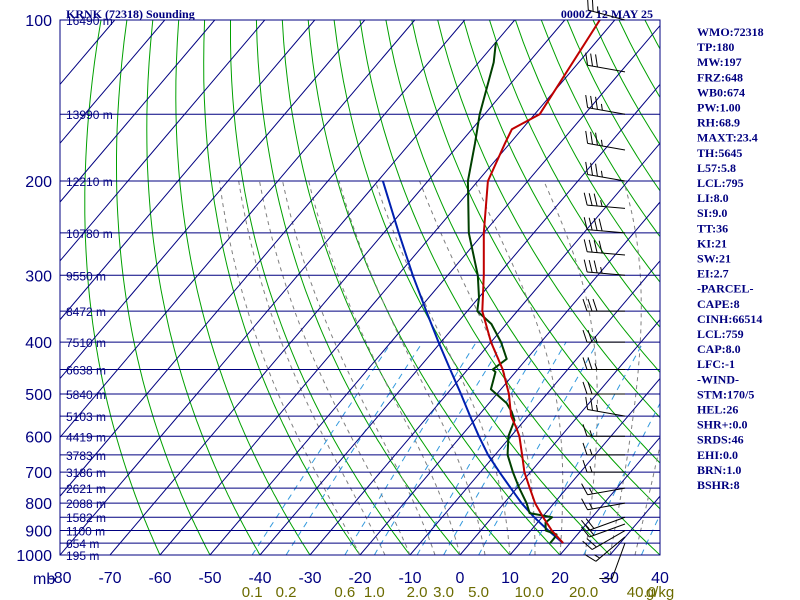 Image resolution: width=800 pixels, height=600 pixels. What do you see at coordinates (89, 182) in the screenshot?
I see `height-label: 12210 m` at bounding box center [89, 182].